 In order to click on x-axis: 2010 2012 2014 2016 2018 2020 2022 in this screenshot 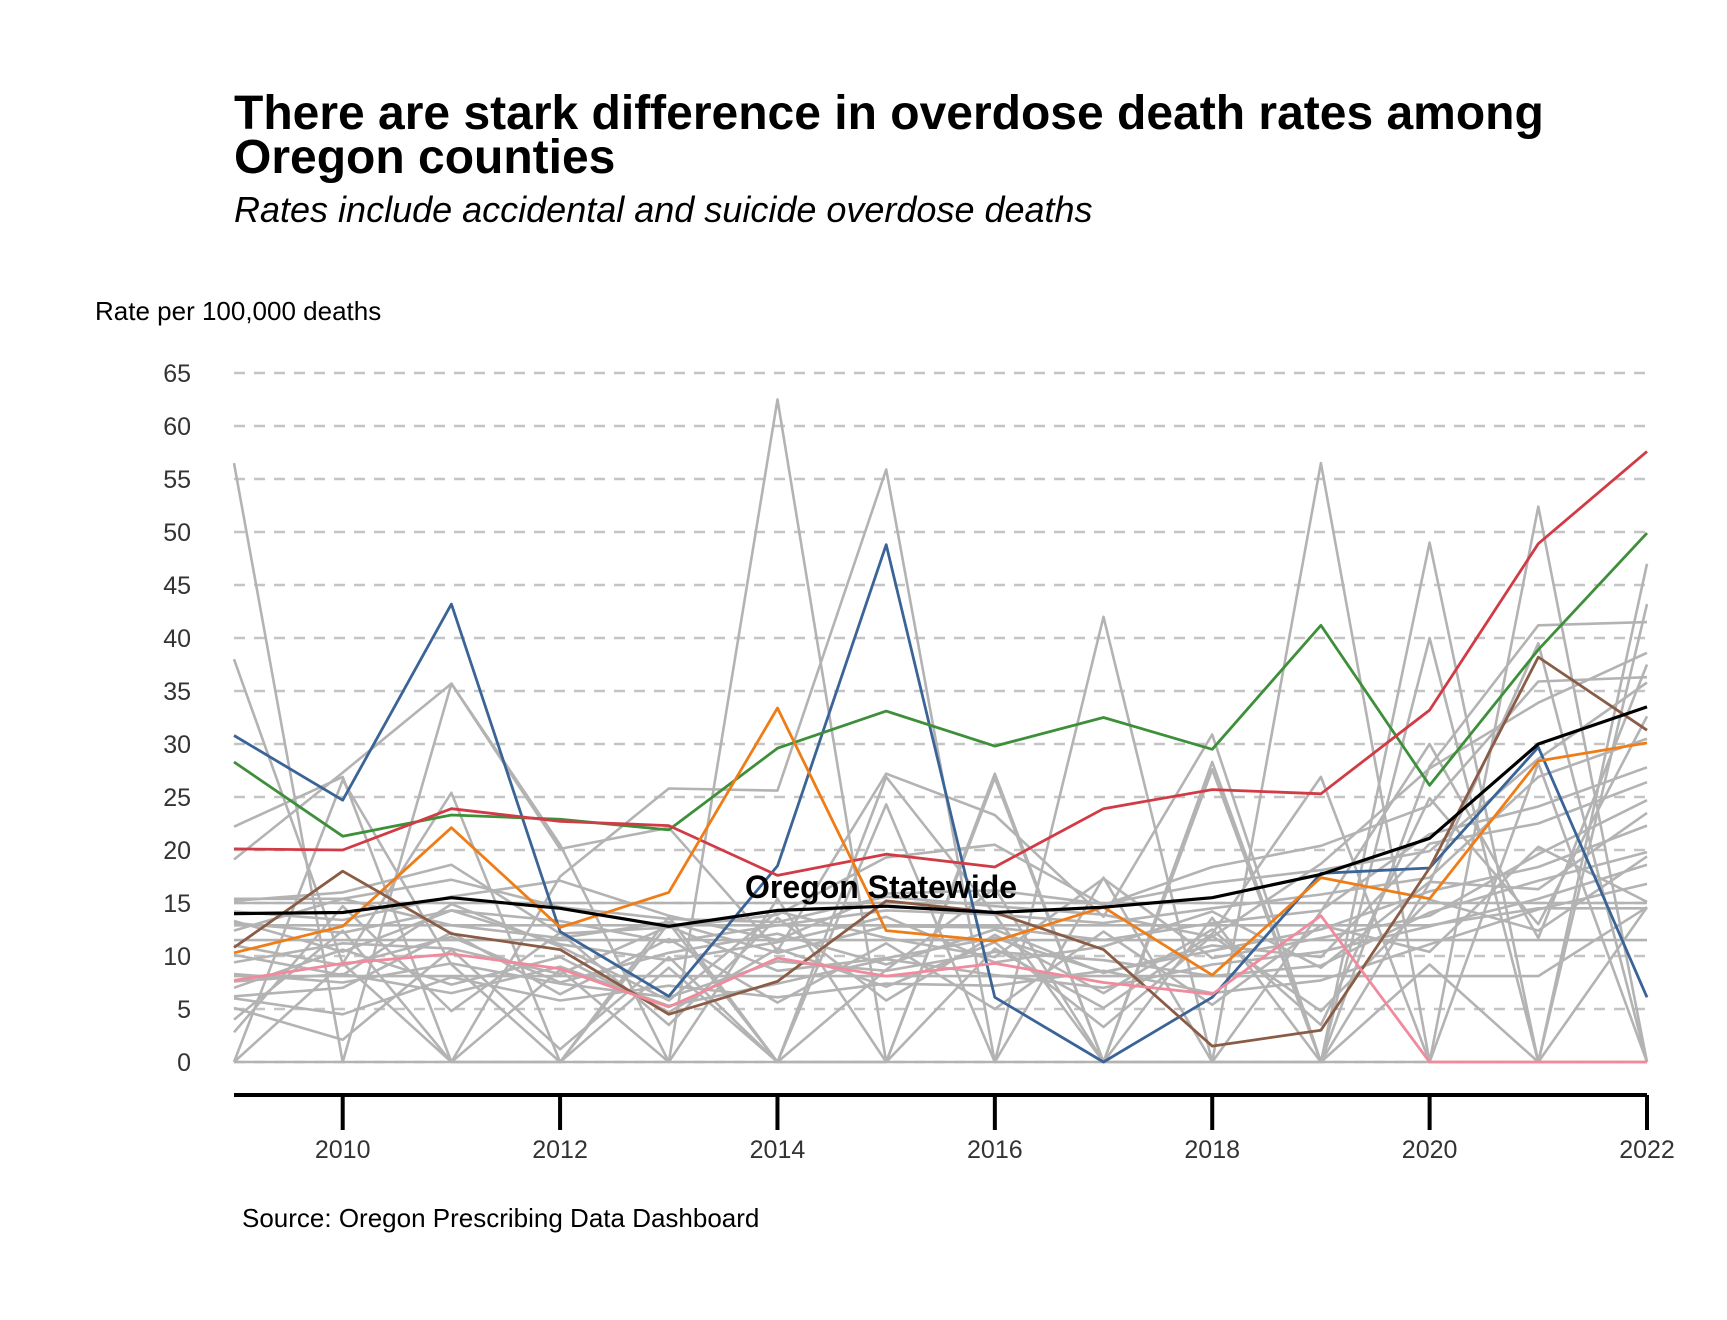, I will do `click(954, 1128)`.